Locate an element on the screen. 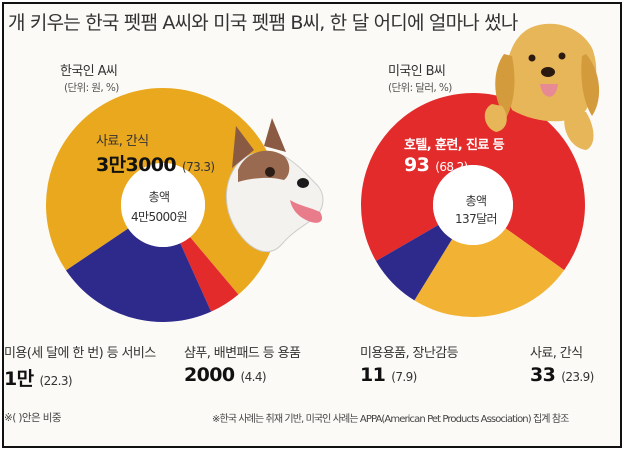 The height and width of the screenshot is (450, 624). korea-food-percent: (73.3) is located at coordinates (198, 167).